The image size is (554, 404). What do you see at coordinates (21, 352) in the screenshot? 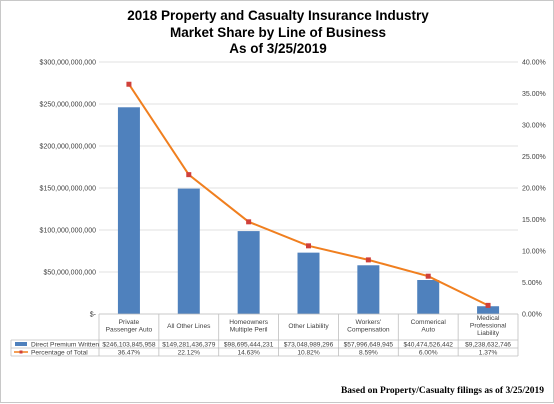
I see `legend-key-marker` at bounding box center [21, 352].